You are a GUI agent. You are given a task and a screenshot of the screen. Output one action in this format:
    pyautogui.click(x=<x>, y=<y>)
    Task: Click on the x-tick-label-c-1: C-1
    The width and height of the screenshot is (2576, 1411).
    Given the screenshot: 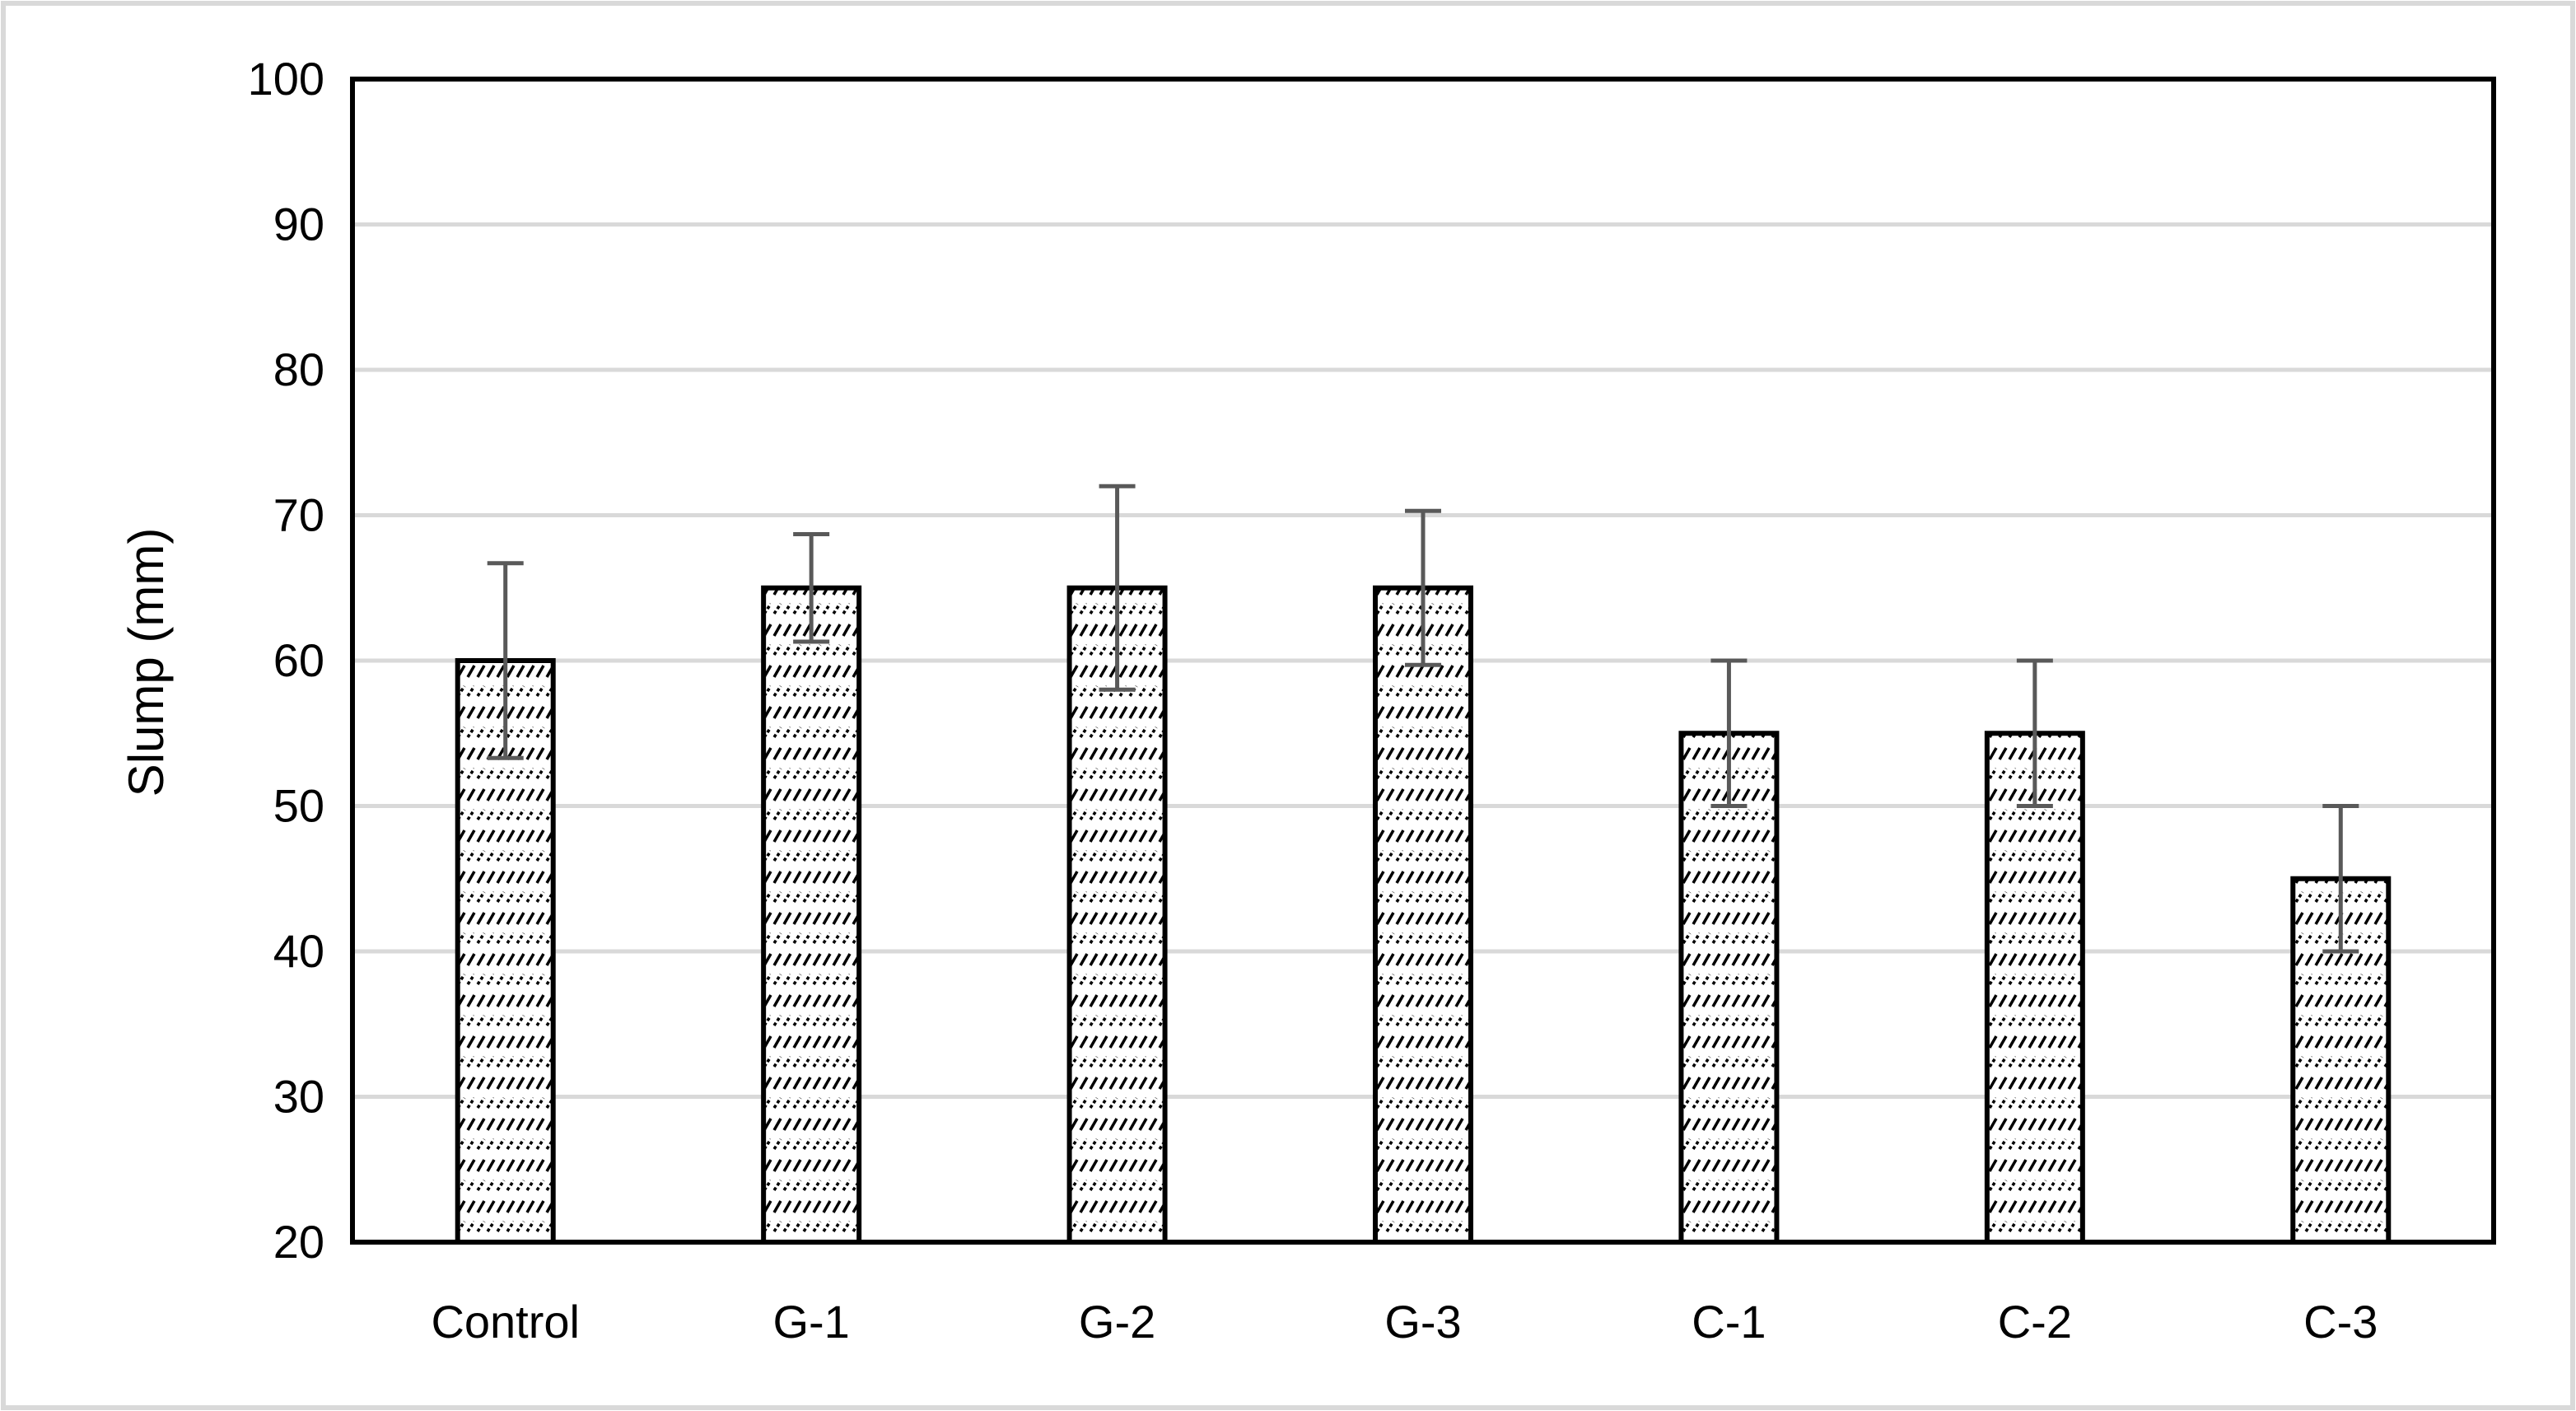 What is the action you would take?
    pyautogui.click(x=1729, y=1322)
    